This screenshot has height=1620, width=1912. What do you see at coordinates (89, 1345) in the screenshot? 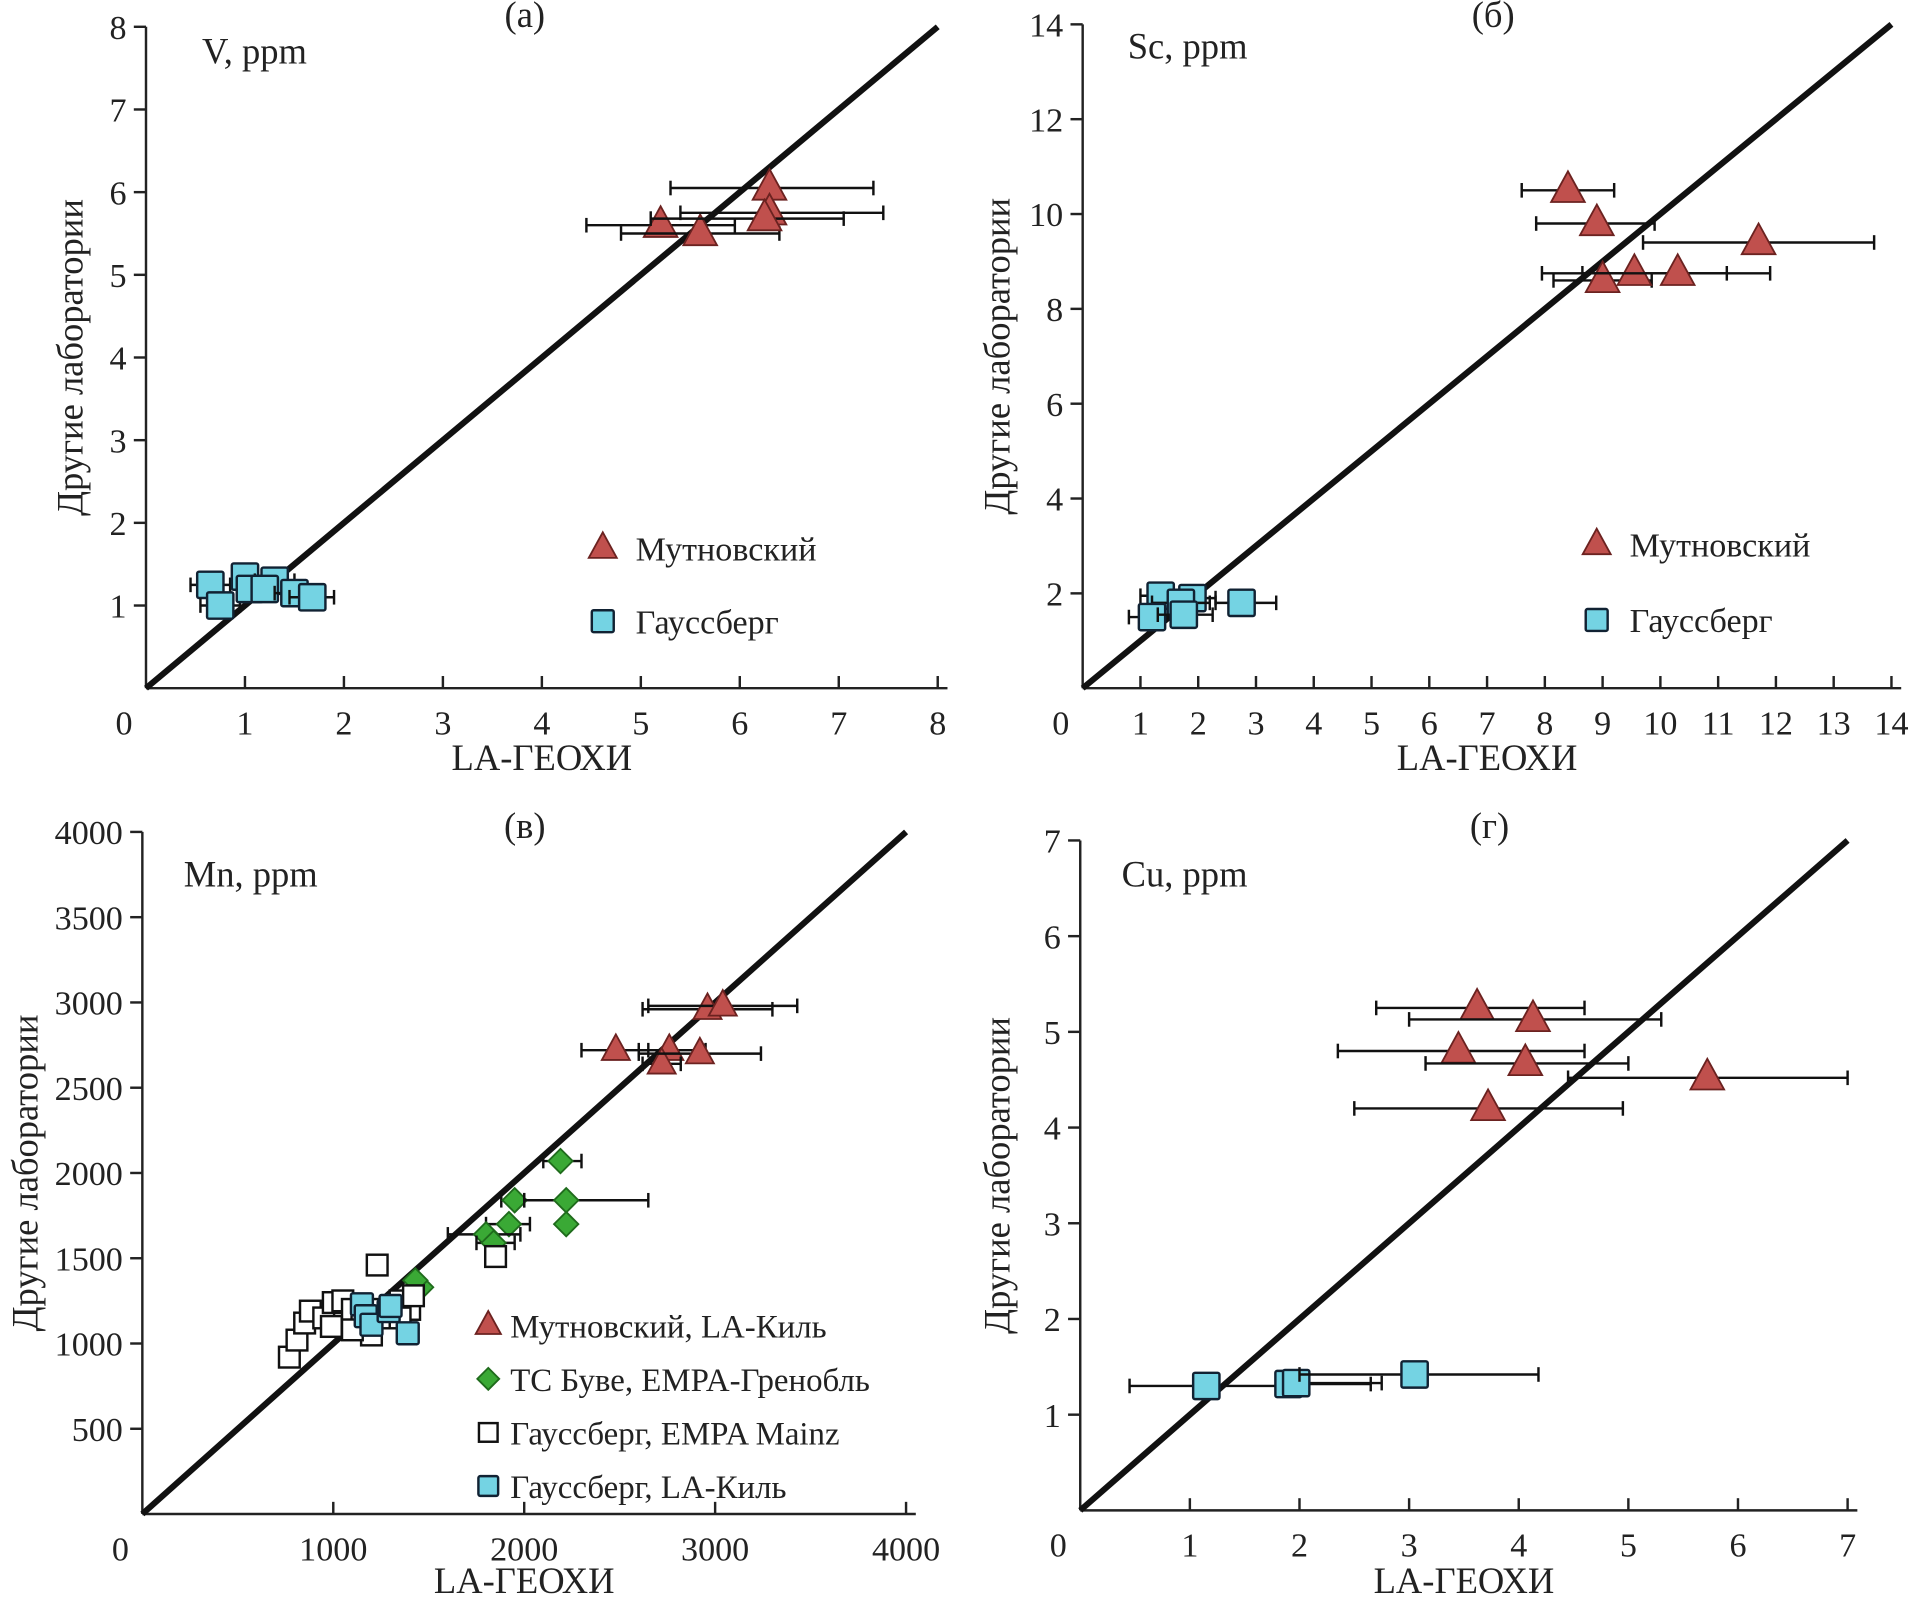
I see `y-tick-label: 1000` at bounding box center [89, 1345].